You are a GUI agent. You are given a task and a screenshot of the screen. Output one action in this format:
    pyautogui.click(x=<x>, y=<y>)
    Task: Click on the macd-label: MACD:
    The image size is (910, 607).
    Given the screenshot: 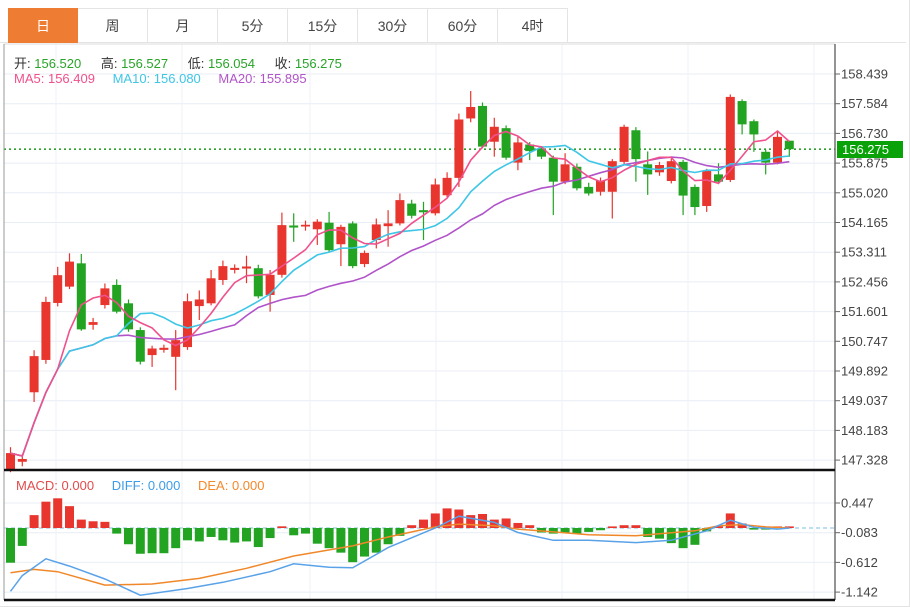 What is the action you would take?
    pyautogui.click(x=37, y=485)
    